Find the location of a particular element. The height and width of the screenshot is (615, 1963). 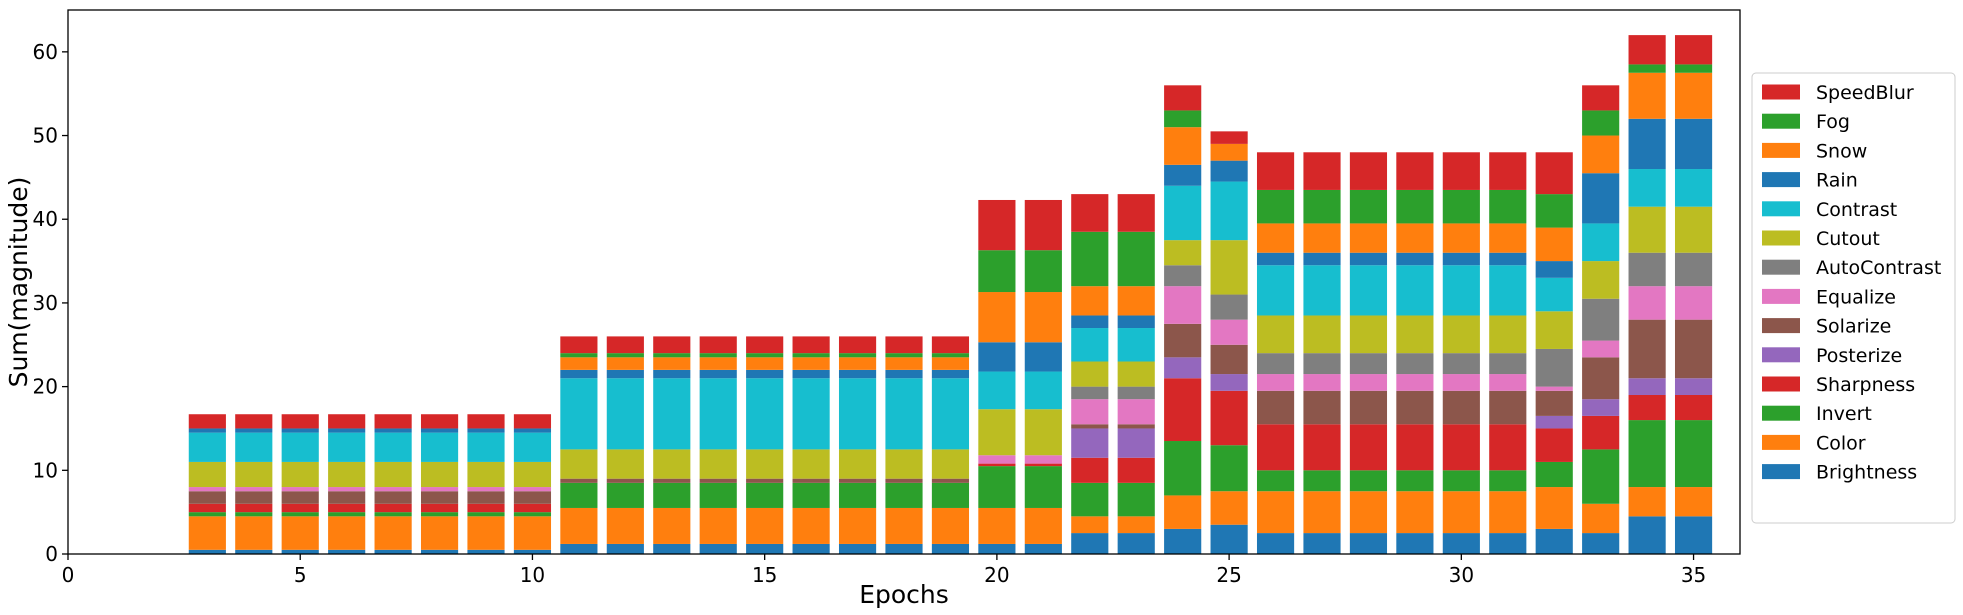

legend-swatch-invert is located at coordinates (1781, 413).